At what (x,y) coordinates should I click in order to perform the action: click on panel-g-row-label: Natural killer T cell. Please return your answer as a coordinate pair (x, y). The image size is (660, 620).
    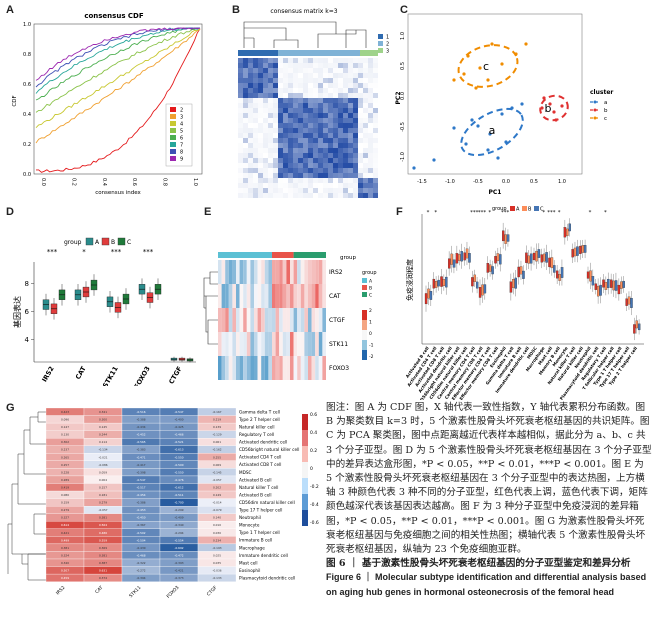
    Looking at the image, I should click on (258, 487).